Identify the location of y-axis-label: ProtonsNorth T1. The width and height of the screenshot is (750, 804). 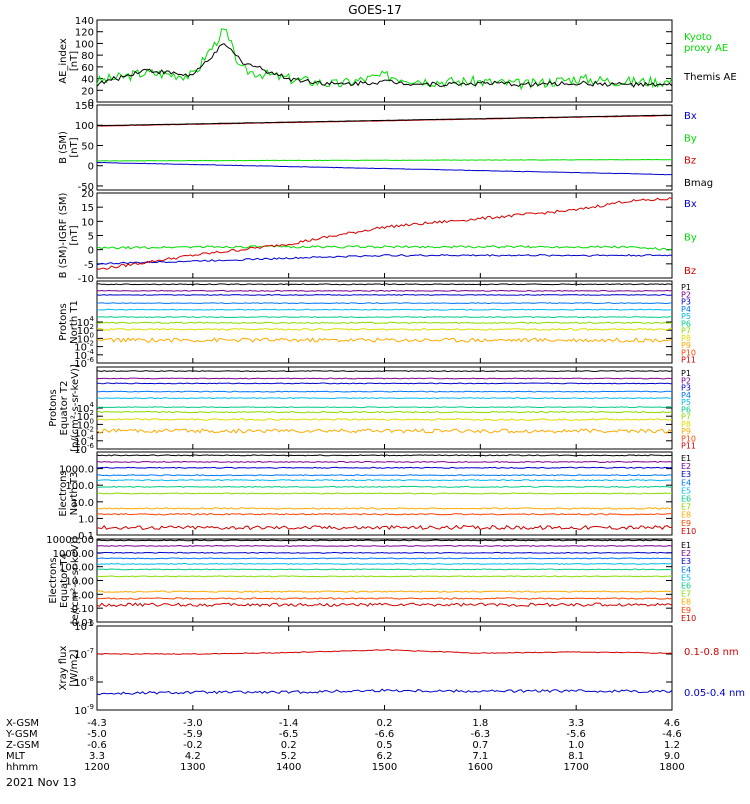
(69, 322).